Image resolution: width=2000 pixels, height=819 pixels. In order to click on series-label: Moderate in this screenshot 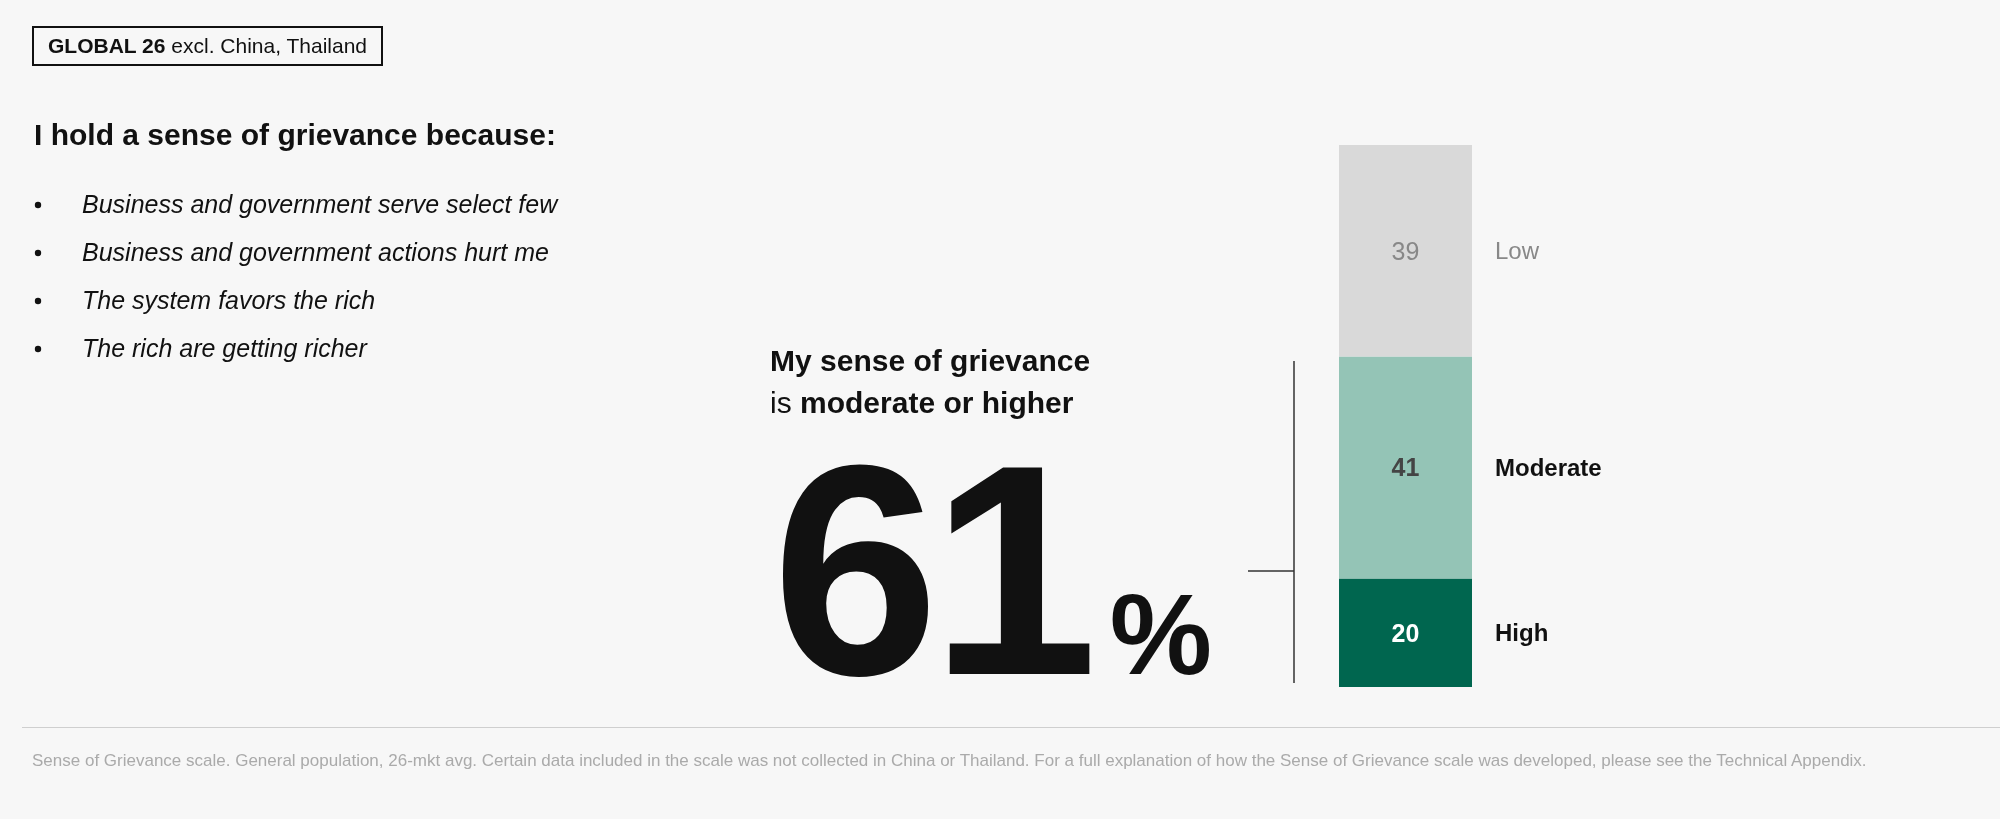, I will do `click(1548, 467)`.